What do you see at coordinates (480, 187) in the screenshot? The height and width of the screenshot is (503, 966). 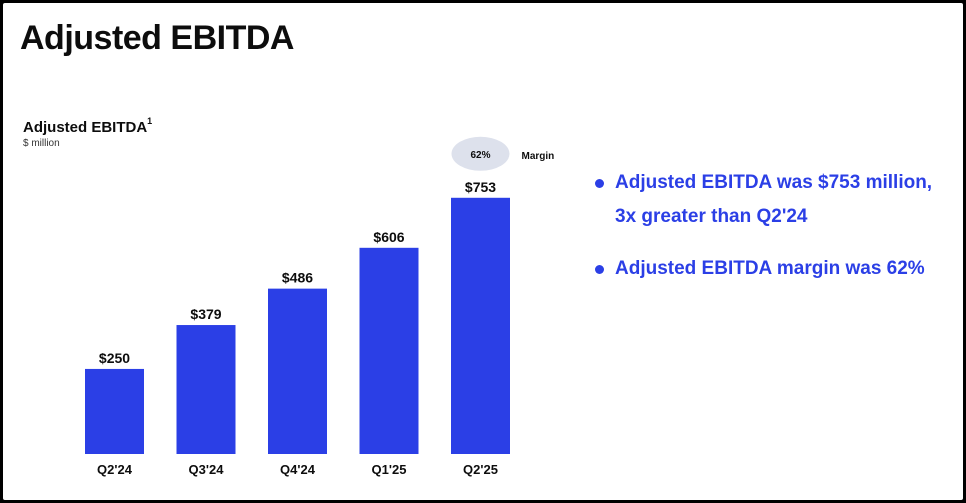 I see `data-label-4: $753` at bounding box center [480, 187].